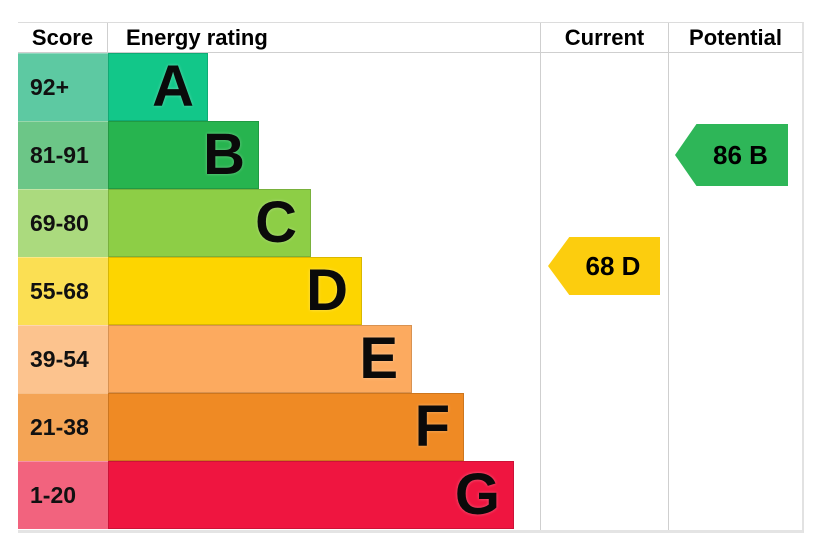 This screenshot has width=820, height=547. I want to click on band-row-c: 69-80 C, so click(410, 223).